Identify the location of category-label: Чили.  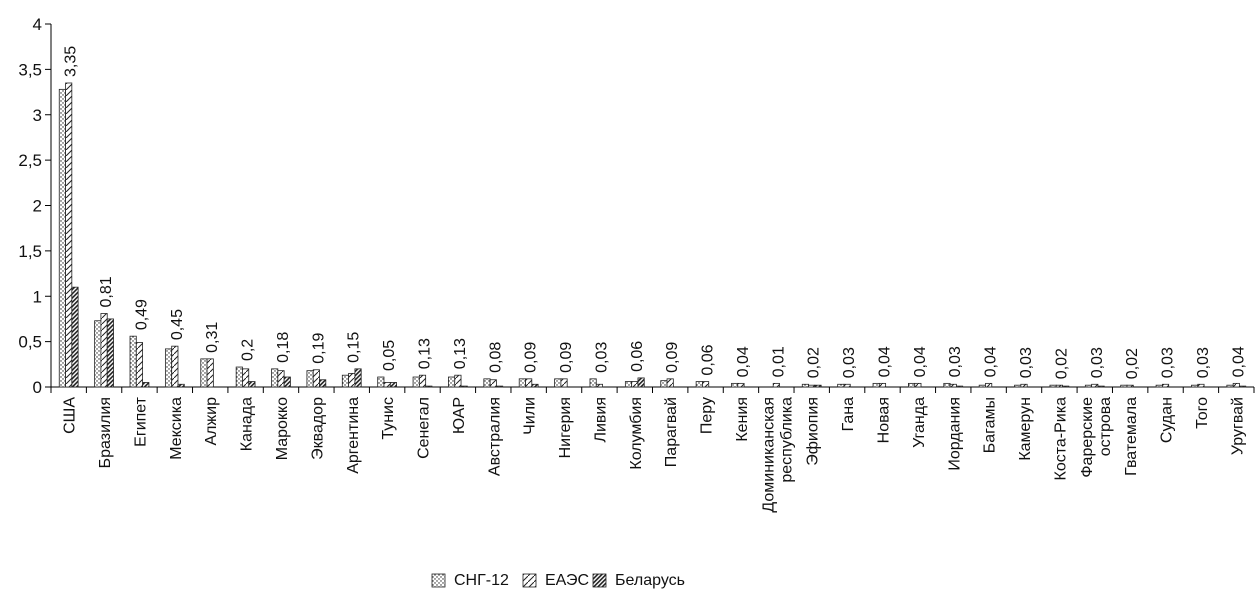
(530, 416).